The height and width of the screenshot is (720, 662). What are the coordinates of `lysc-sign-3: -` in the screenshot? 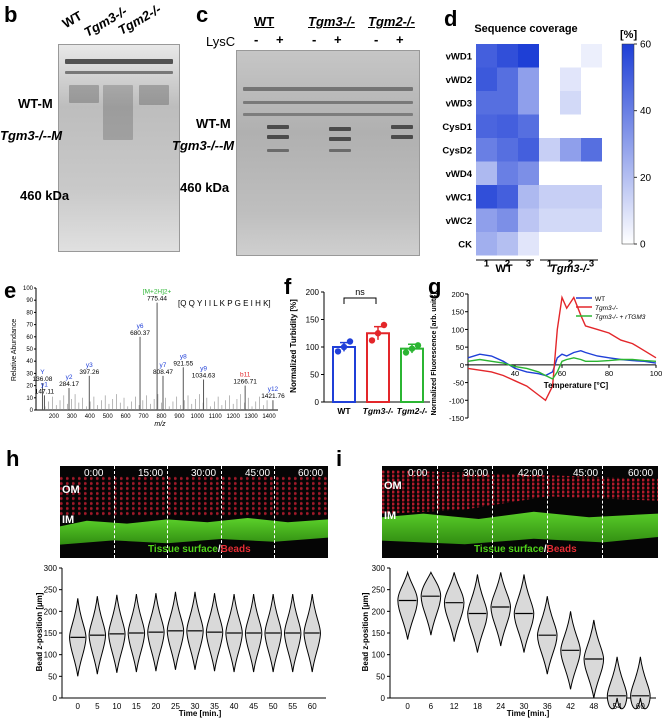 It's located at (314, 39).